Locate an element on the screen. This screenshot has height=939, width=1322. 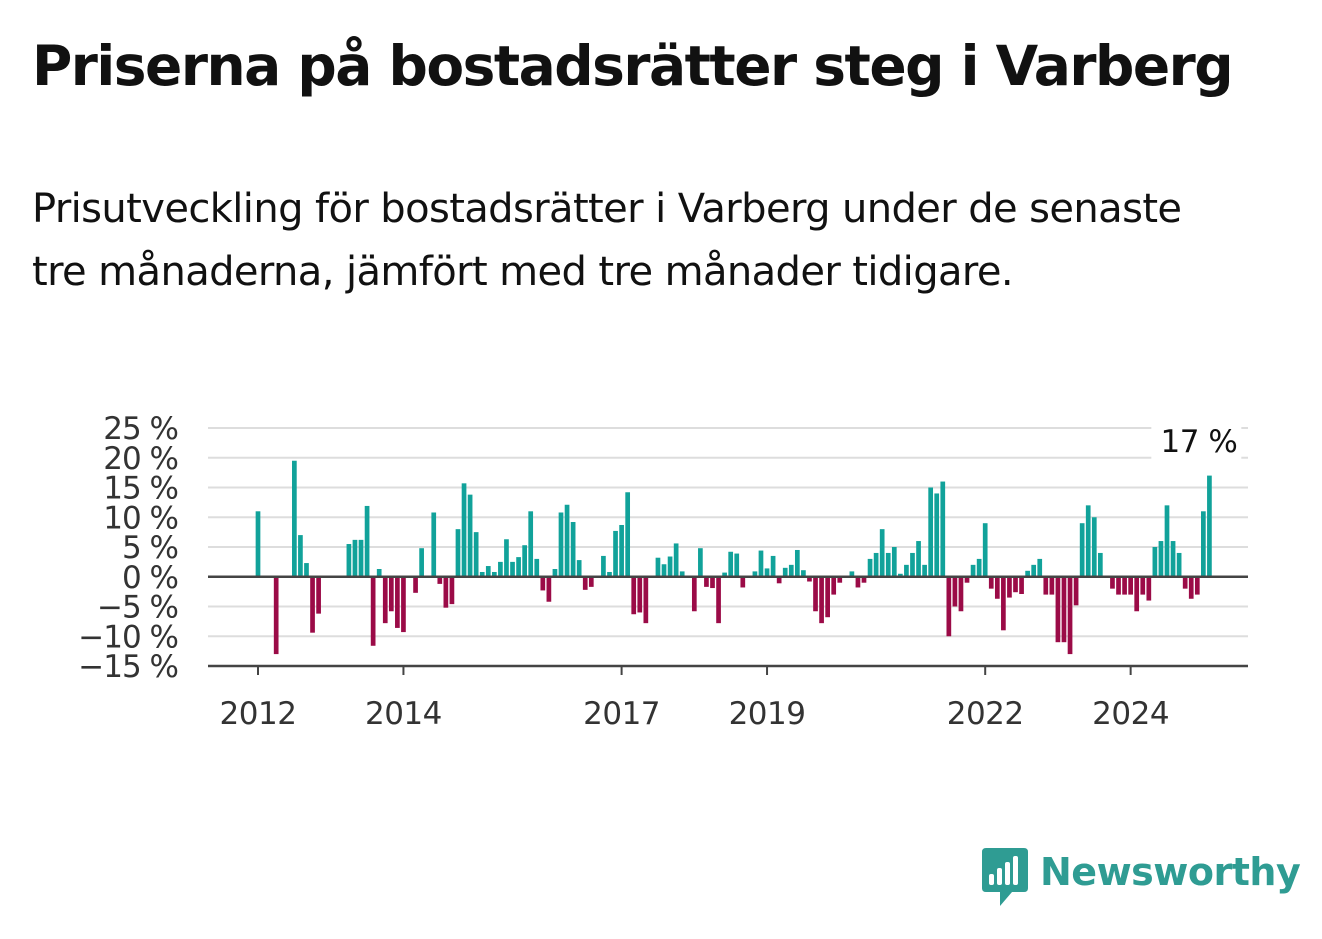
y-tick-label: 10 % is located at coordinates (140, 518).